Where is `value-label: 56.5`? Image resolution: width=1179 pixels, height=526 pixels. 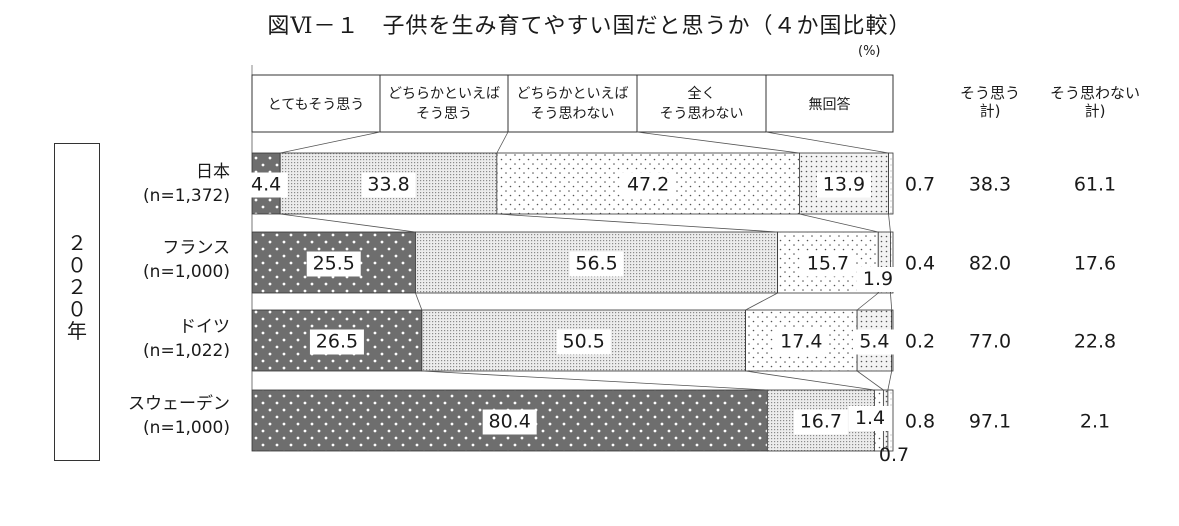 value-label: 56.5 is located at coordinates (596, 264).